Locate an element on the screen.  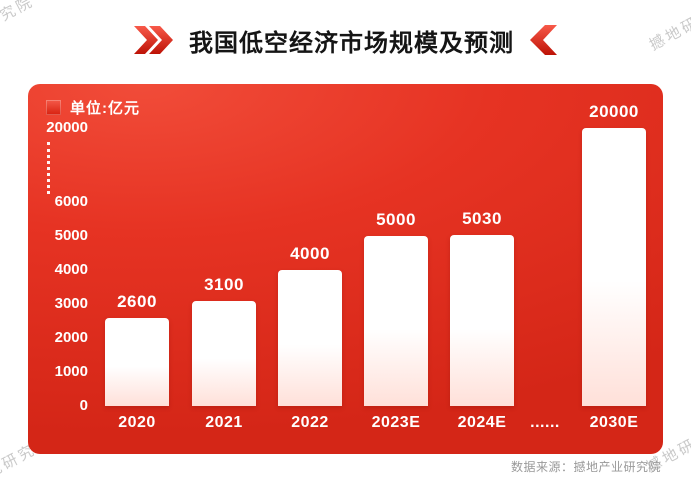
bar-value-label: 5030 is located at coordinates (482, 218).